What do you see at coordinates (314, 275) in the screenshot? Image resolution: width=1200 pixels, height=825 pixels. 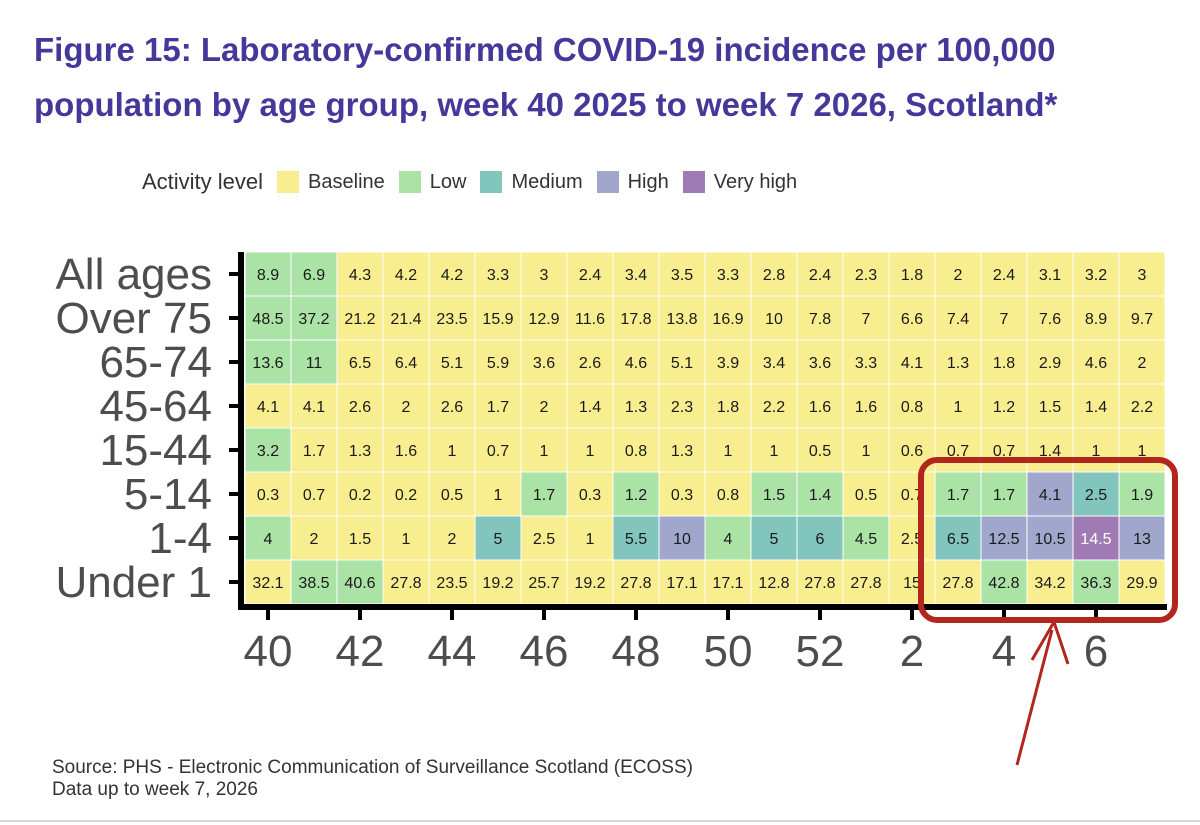 I see `cell-label: 6.9` at bounding box center [314, 275].